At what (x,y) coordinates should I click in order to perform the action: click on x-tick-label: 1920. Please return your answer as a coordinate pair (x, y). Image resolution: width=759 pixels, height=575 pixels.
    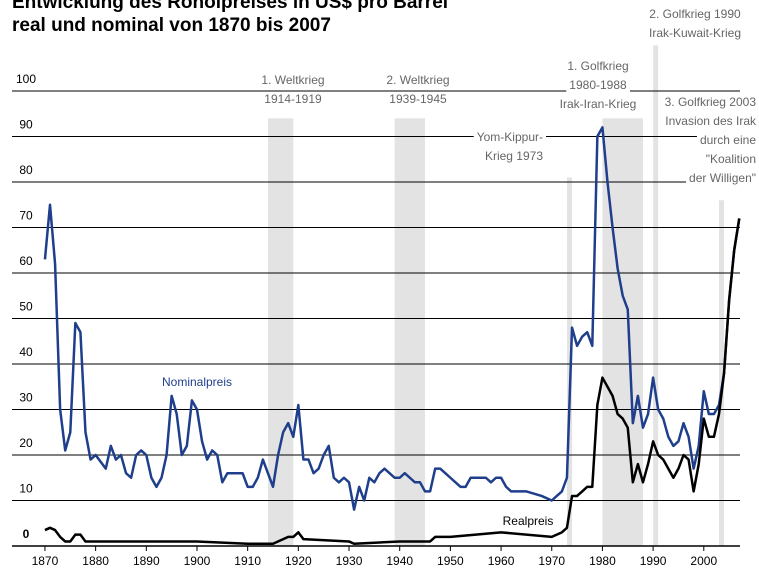
    Looking at the image, I should click on (298, 561).